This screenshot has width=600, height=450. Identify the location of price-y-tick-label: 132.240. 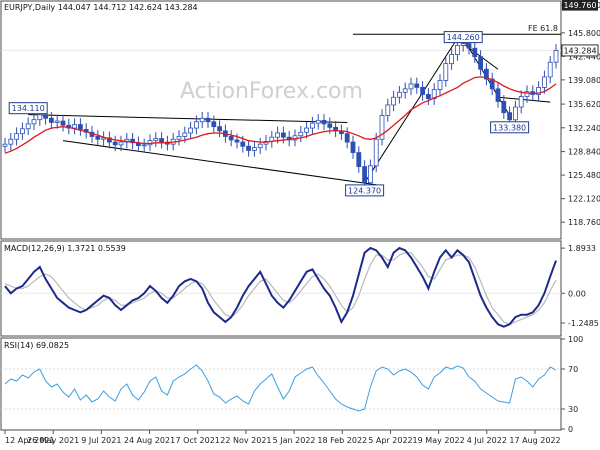
(584, 128).